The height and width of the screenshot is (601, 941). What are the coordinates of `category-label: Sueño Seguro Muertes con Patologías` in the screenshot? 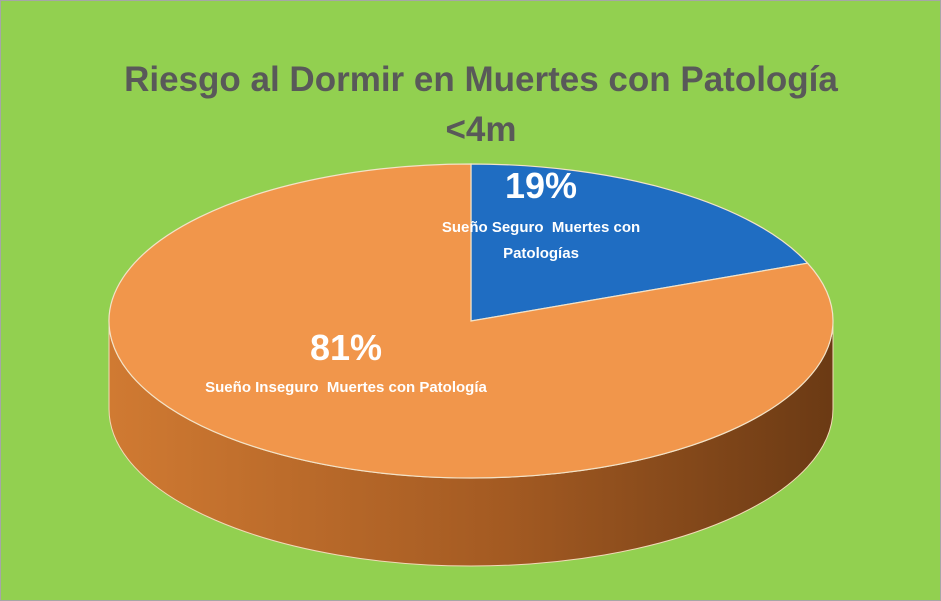 It's located at (543, 240).